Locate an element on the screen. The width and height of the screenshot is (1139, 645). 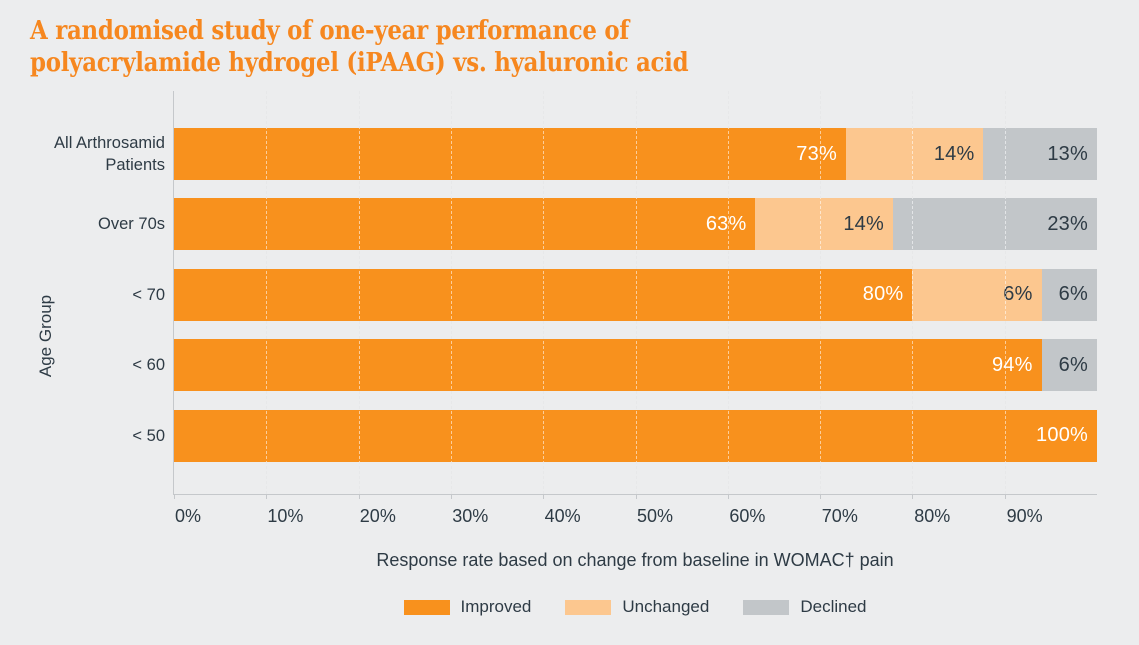
value-label: 94% is located at coordinates (1012, 364).